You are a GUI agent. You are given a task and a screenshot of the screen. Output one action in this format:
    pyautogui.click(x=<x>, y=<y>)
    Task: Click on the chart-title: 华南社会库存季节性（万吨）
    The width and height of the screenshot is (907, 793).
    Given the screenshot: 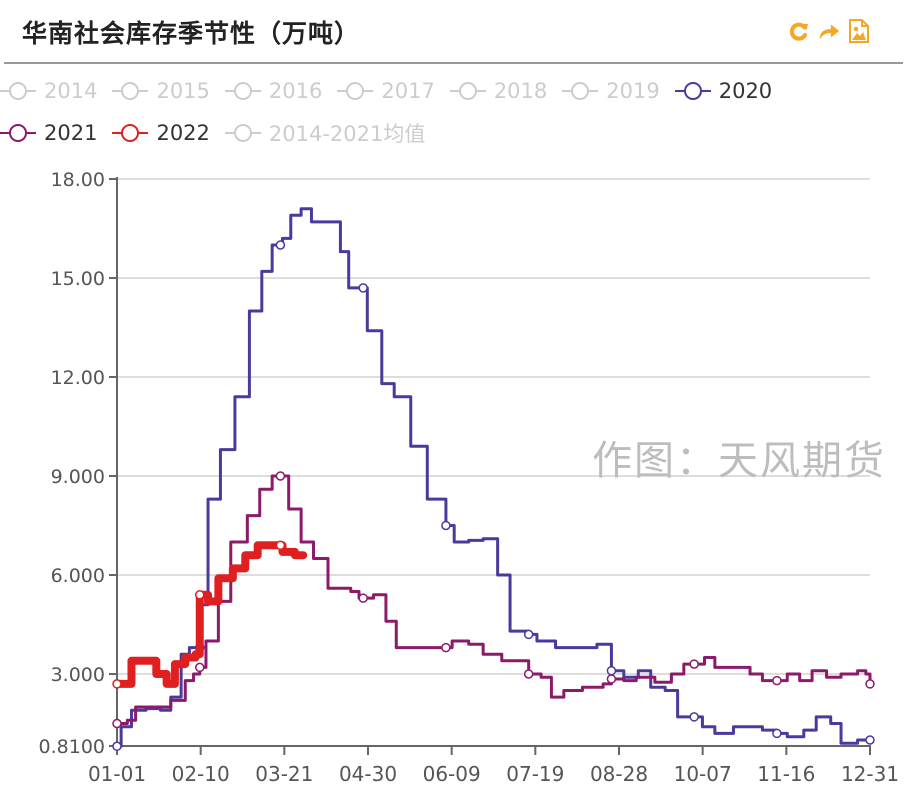 What is the action you would take?
    pyautogui.click(x=191, y=33)
    